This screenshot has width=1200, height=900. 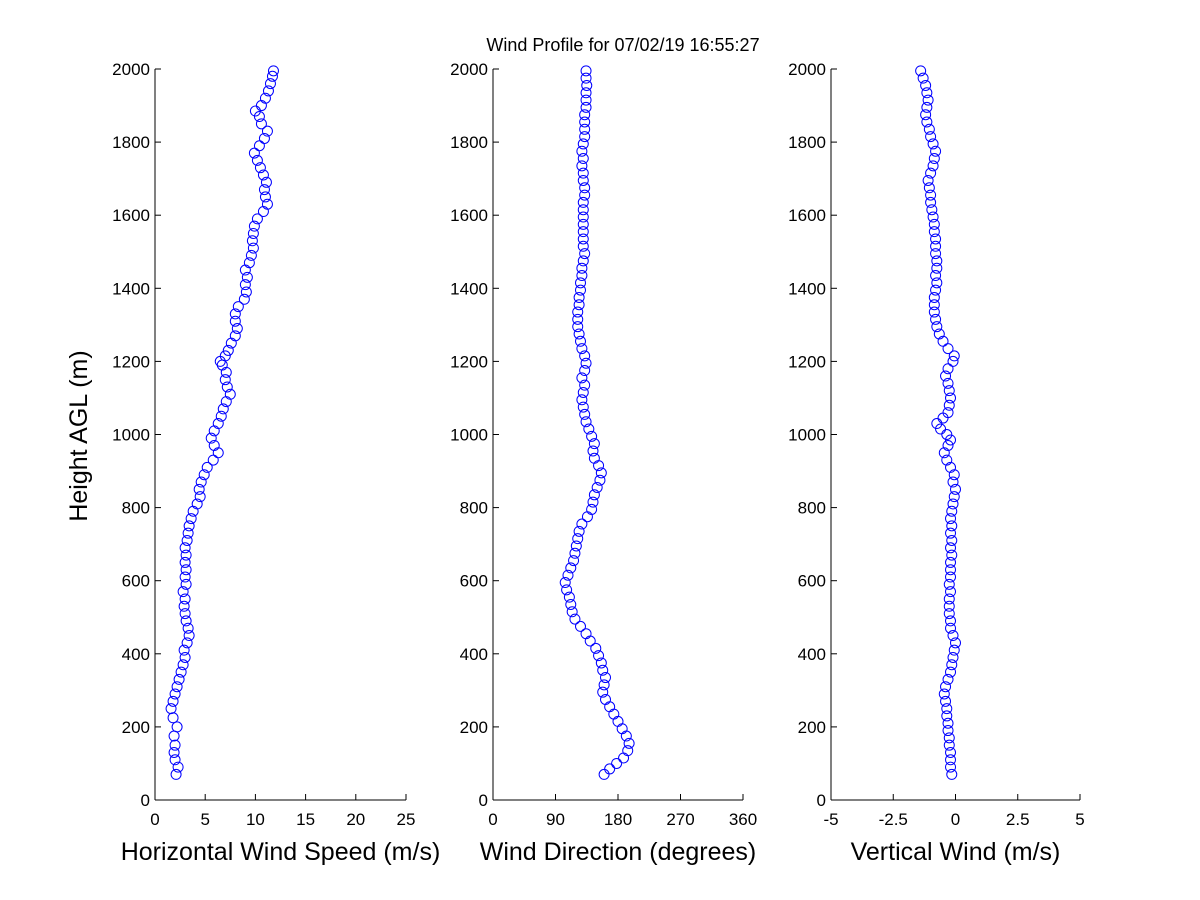 What do you see at coordinates (131, 435) in the screenshot?
I see `y-tick-label: 1000` at bounding box center [131, 435].